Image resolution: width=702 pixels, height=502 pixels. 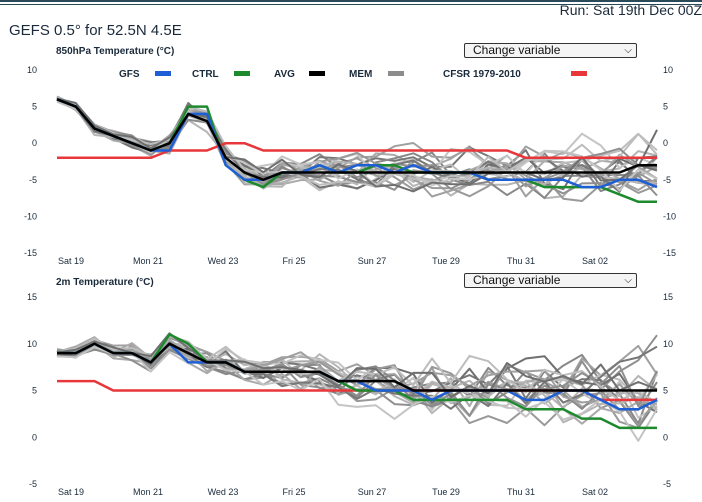 I want to click on y-tick-label-right: -10, so click(x=669, y=216).